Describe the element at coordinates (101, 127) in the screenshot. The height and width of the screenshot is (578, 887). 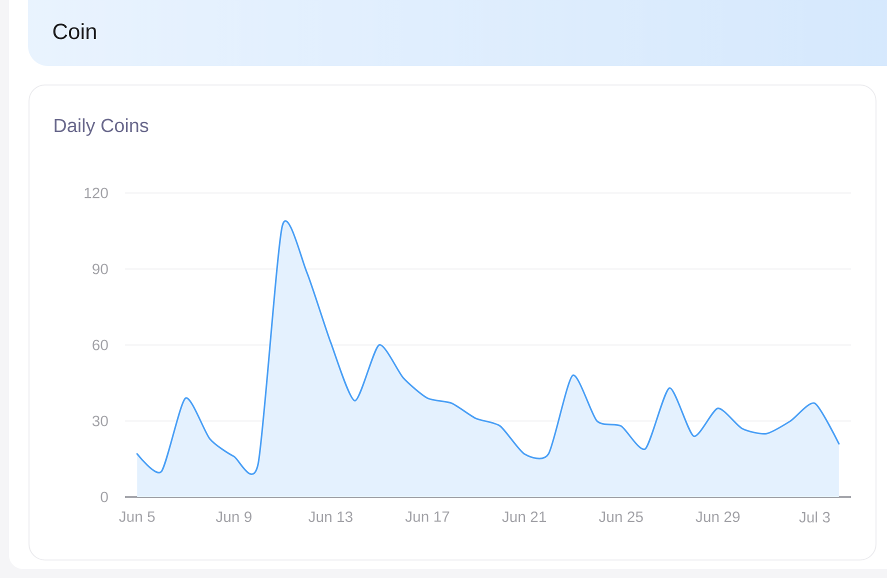
I see `chart-subtitle: Daily Coins` at that location.